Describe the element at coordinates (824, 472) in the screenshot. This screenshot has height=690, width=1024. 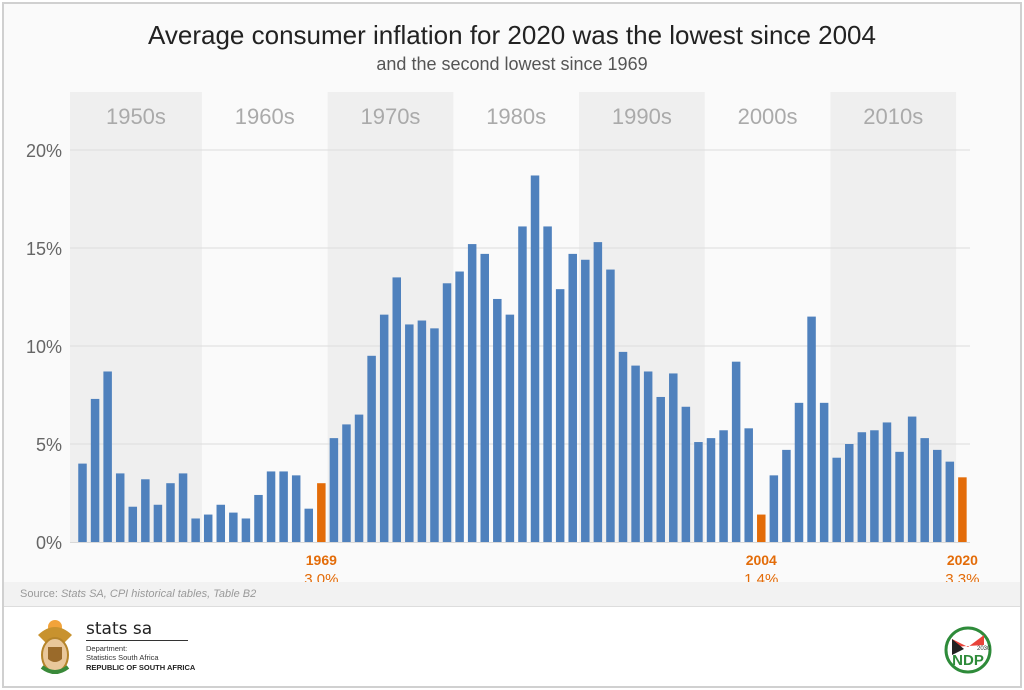
I see `bar-2009` at that location.